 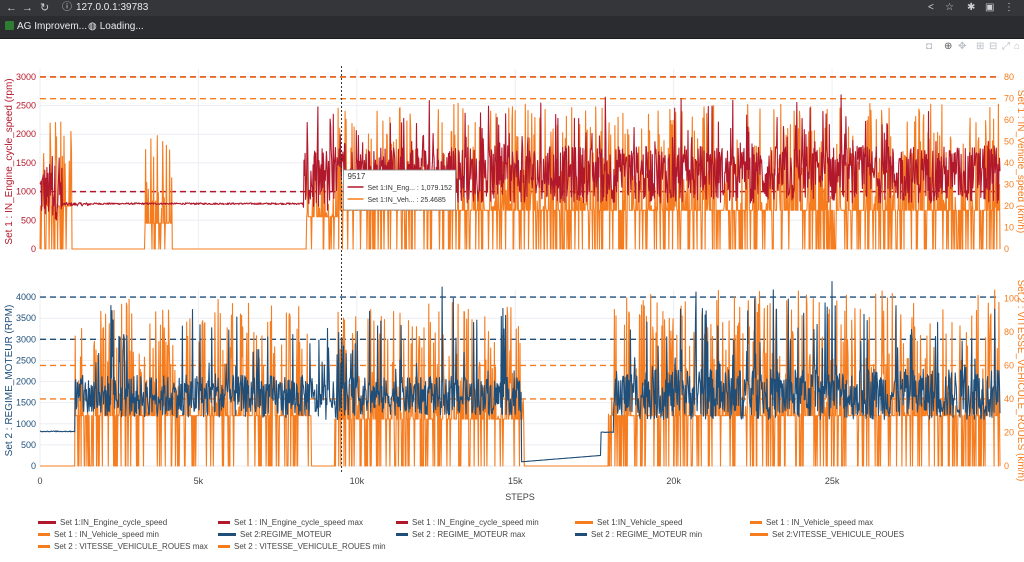 What do you see at coordinates (27, 8) in the screenshot?
I see `forward-icon: →` at bounding box center [27, 8].